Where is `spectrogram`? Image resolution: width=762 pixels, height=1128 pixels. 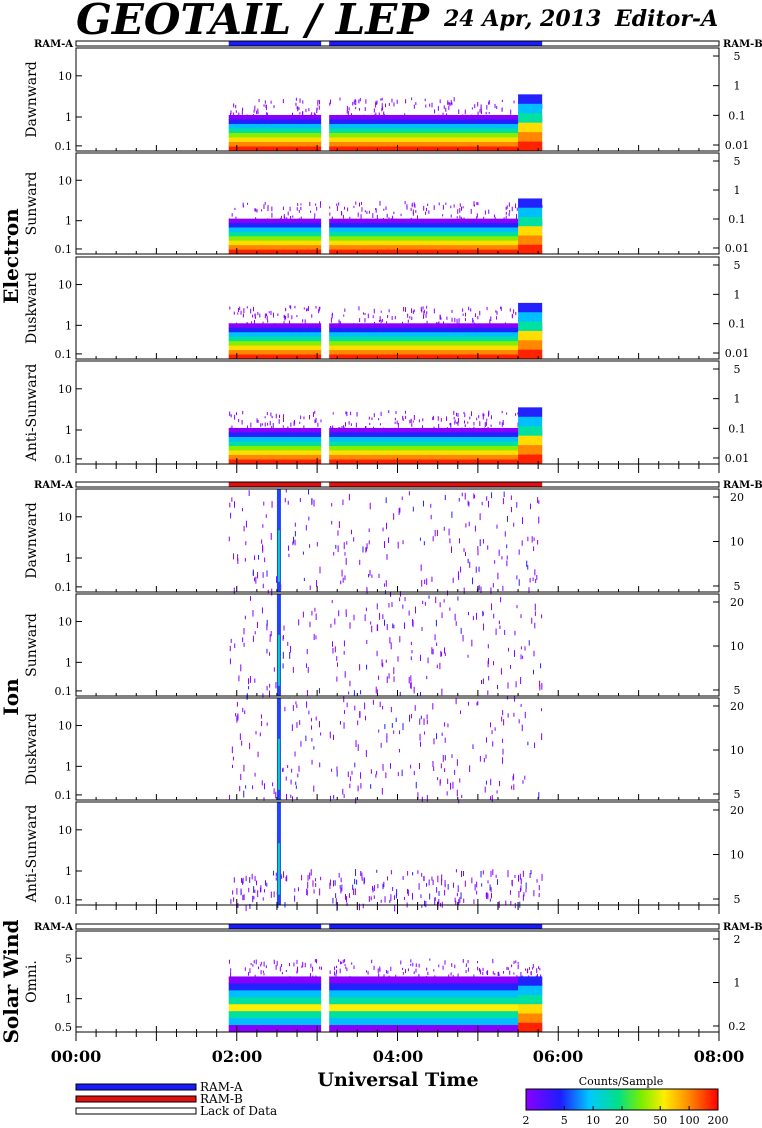 spectrogram is located at coordinates (385, 331).